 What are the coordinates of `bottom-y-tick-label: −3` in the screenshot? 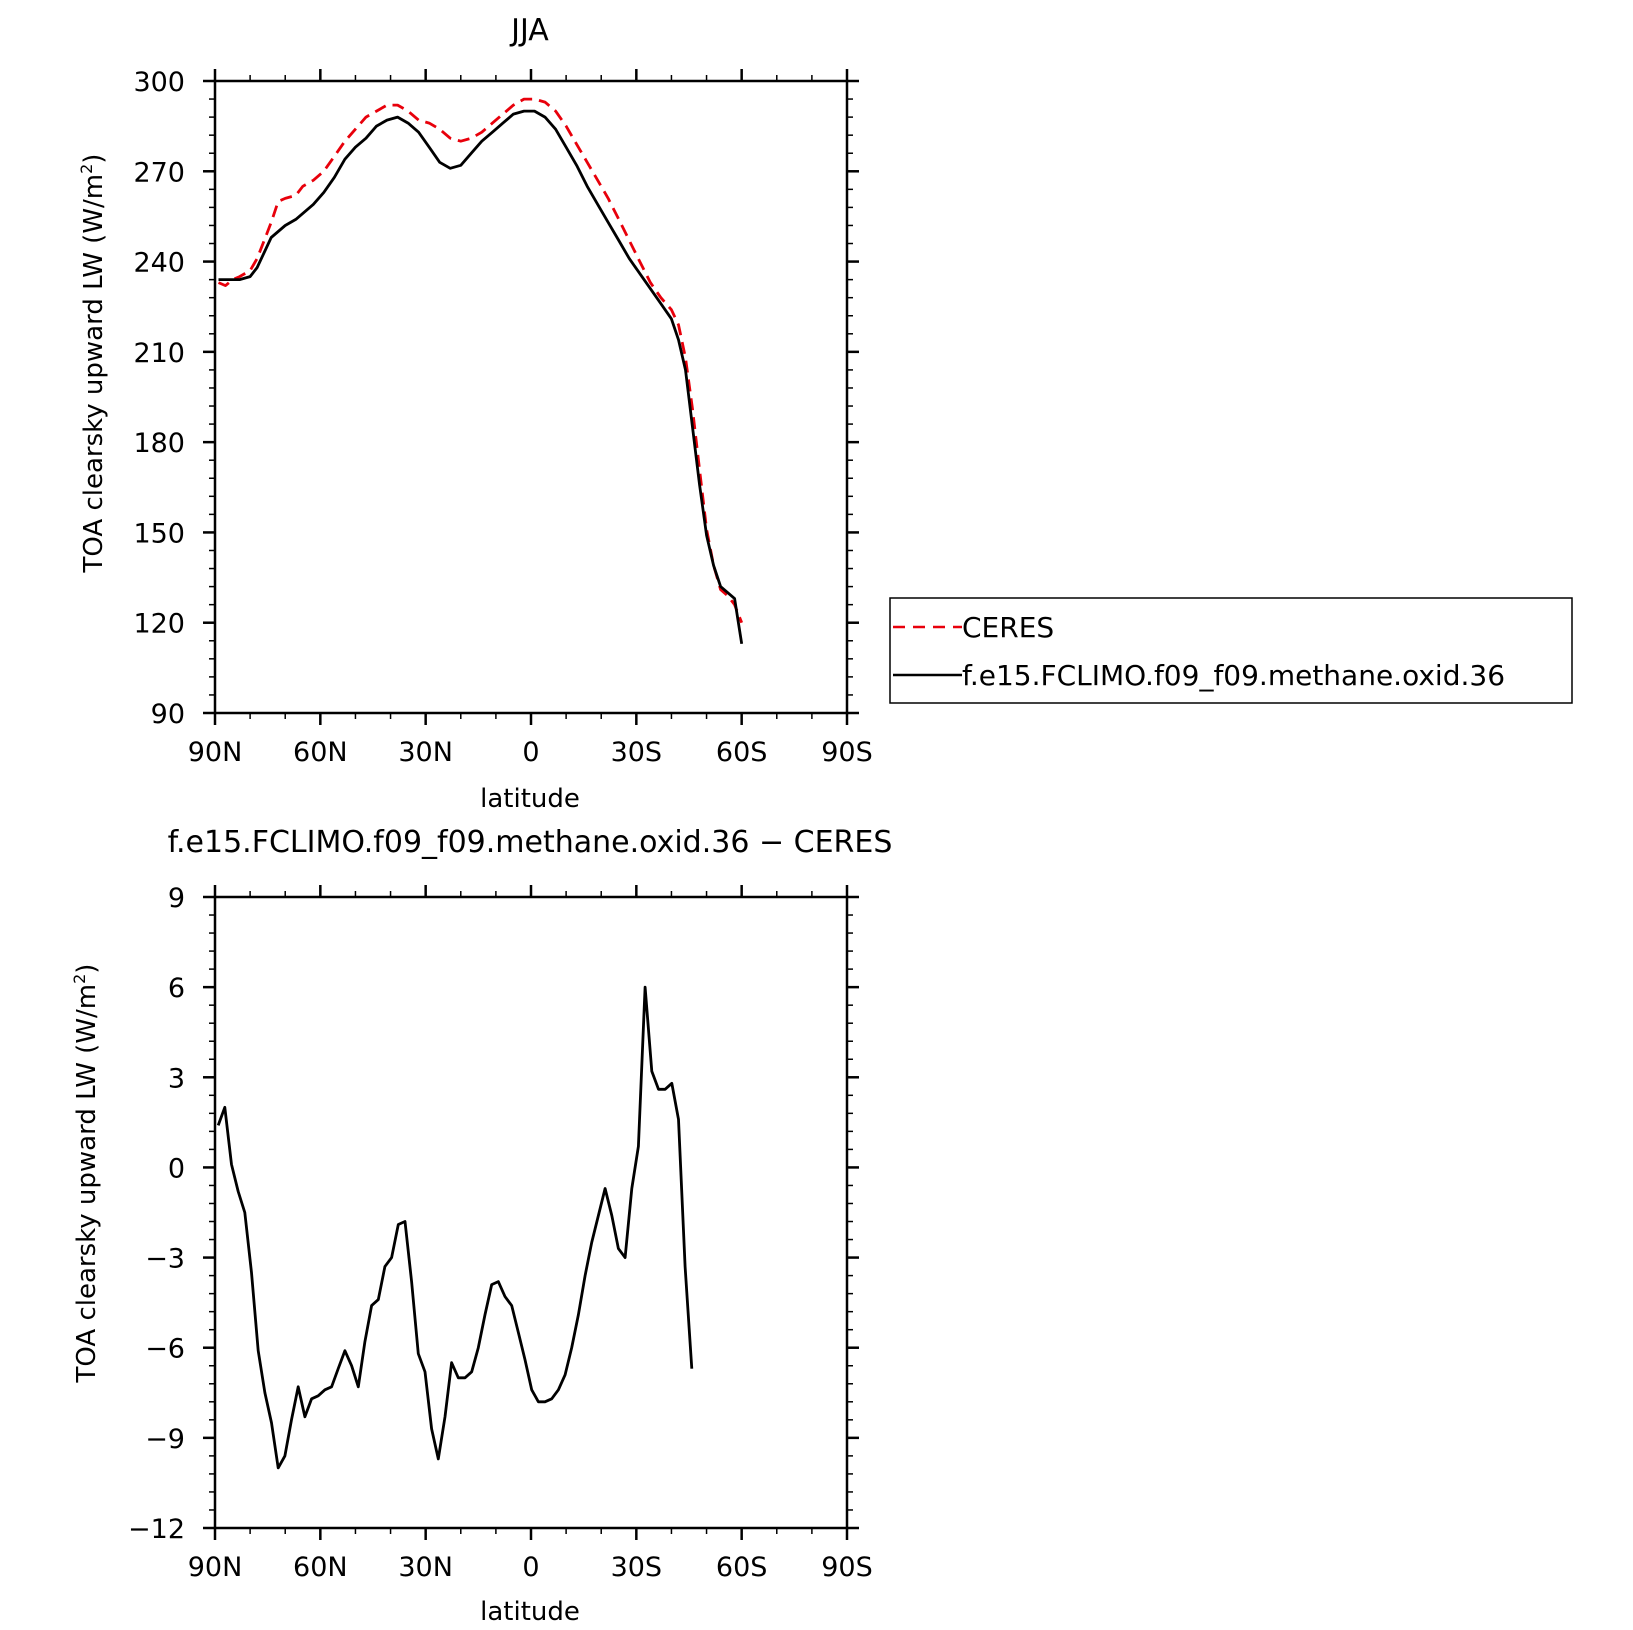 It's located at (165, 1259).